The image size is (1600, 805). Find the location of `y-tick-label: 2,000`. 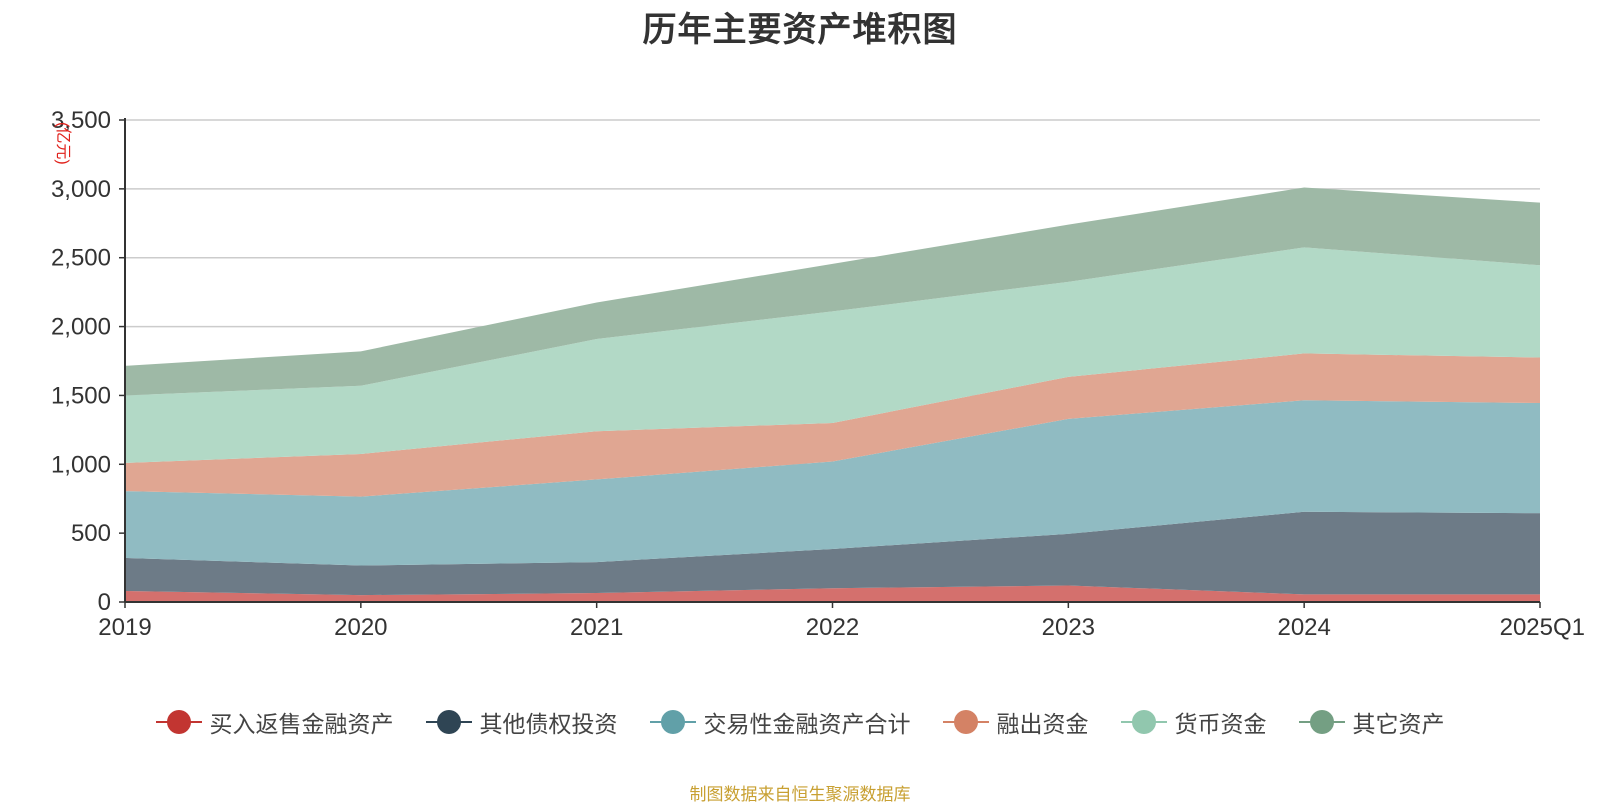

y-tick-label: 2,000 is located at coordinates (81, 327).